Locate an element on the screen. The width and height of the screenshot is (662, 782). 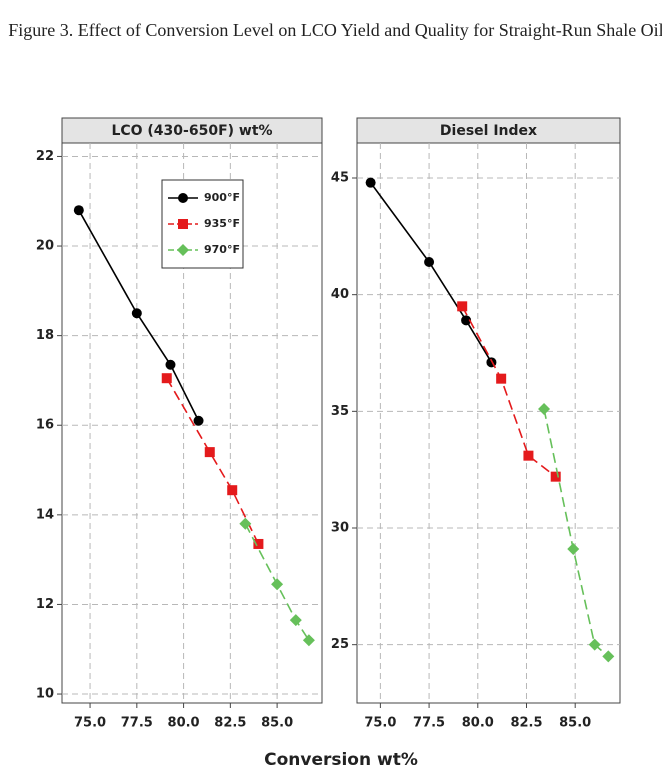
y-tick-label: 10 is located at coordinates (45, 694).